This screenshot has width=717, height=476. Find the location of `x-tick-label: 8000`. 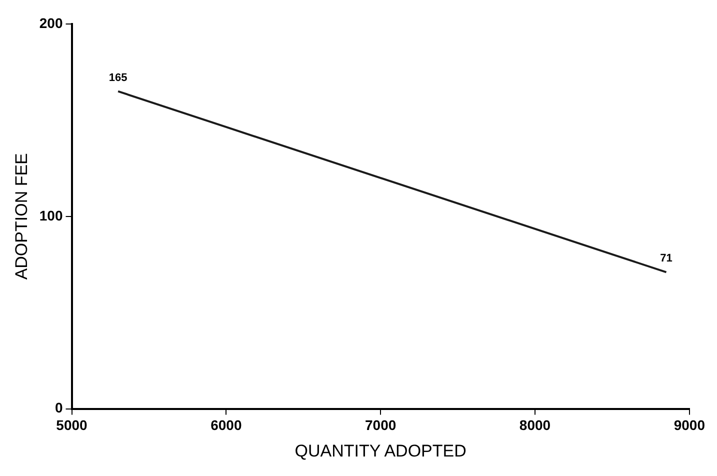

x-tick-label: 8000 is located at coordinates (535, 425).